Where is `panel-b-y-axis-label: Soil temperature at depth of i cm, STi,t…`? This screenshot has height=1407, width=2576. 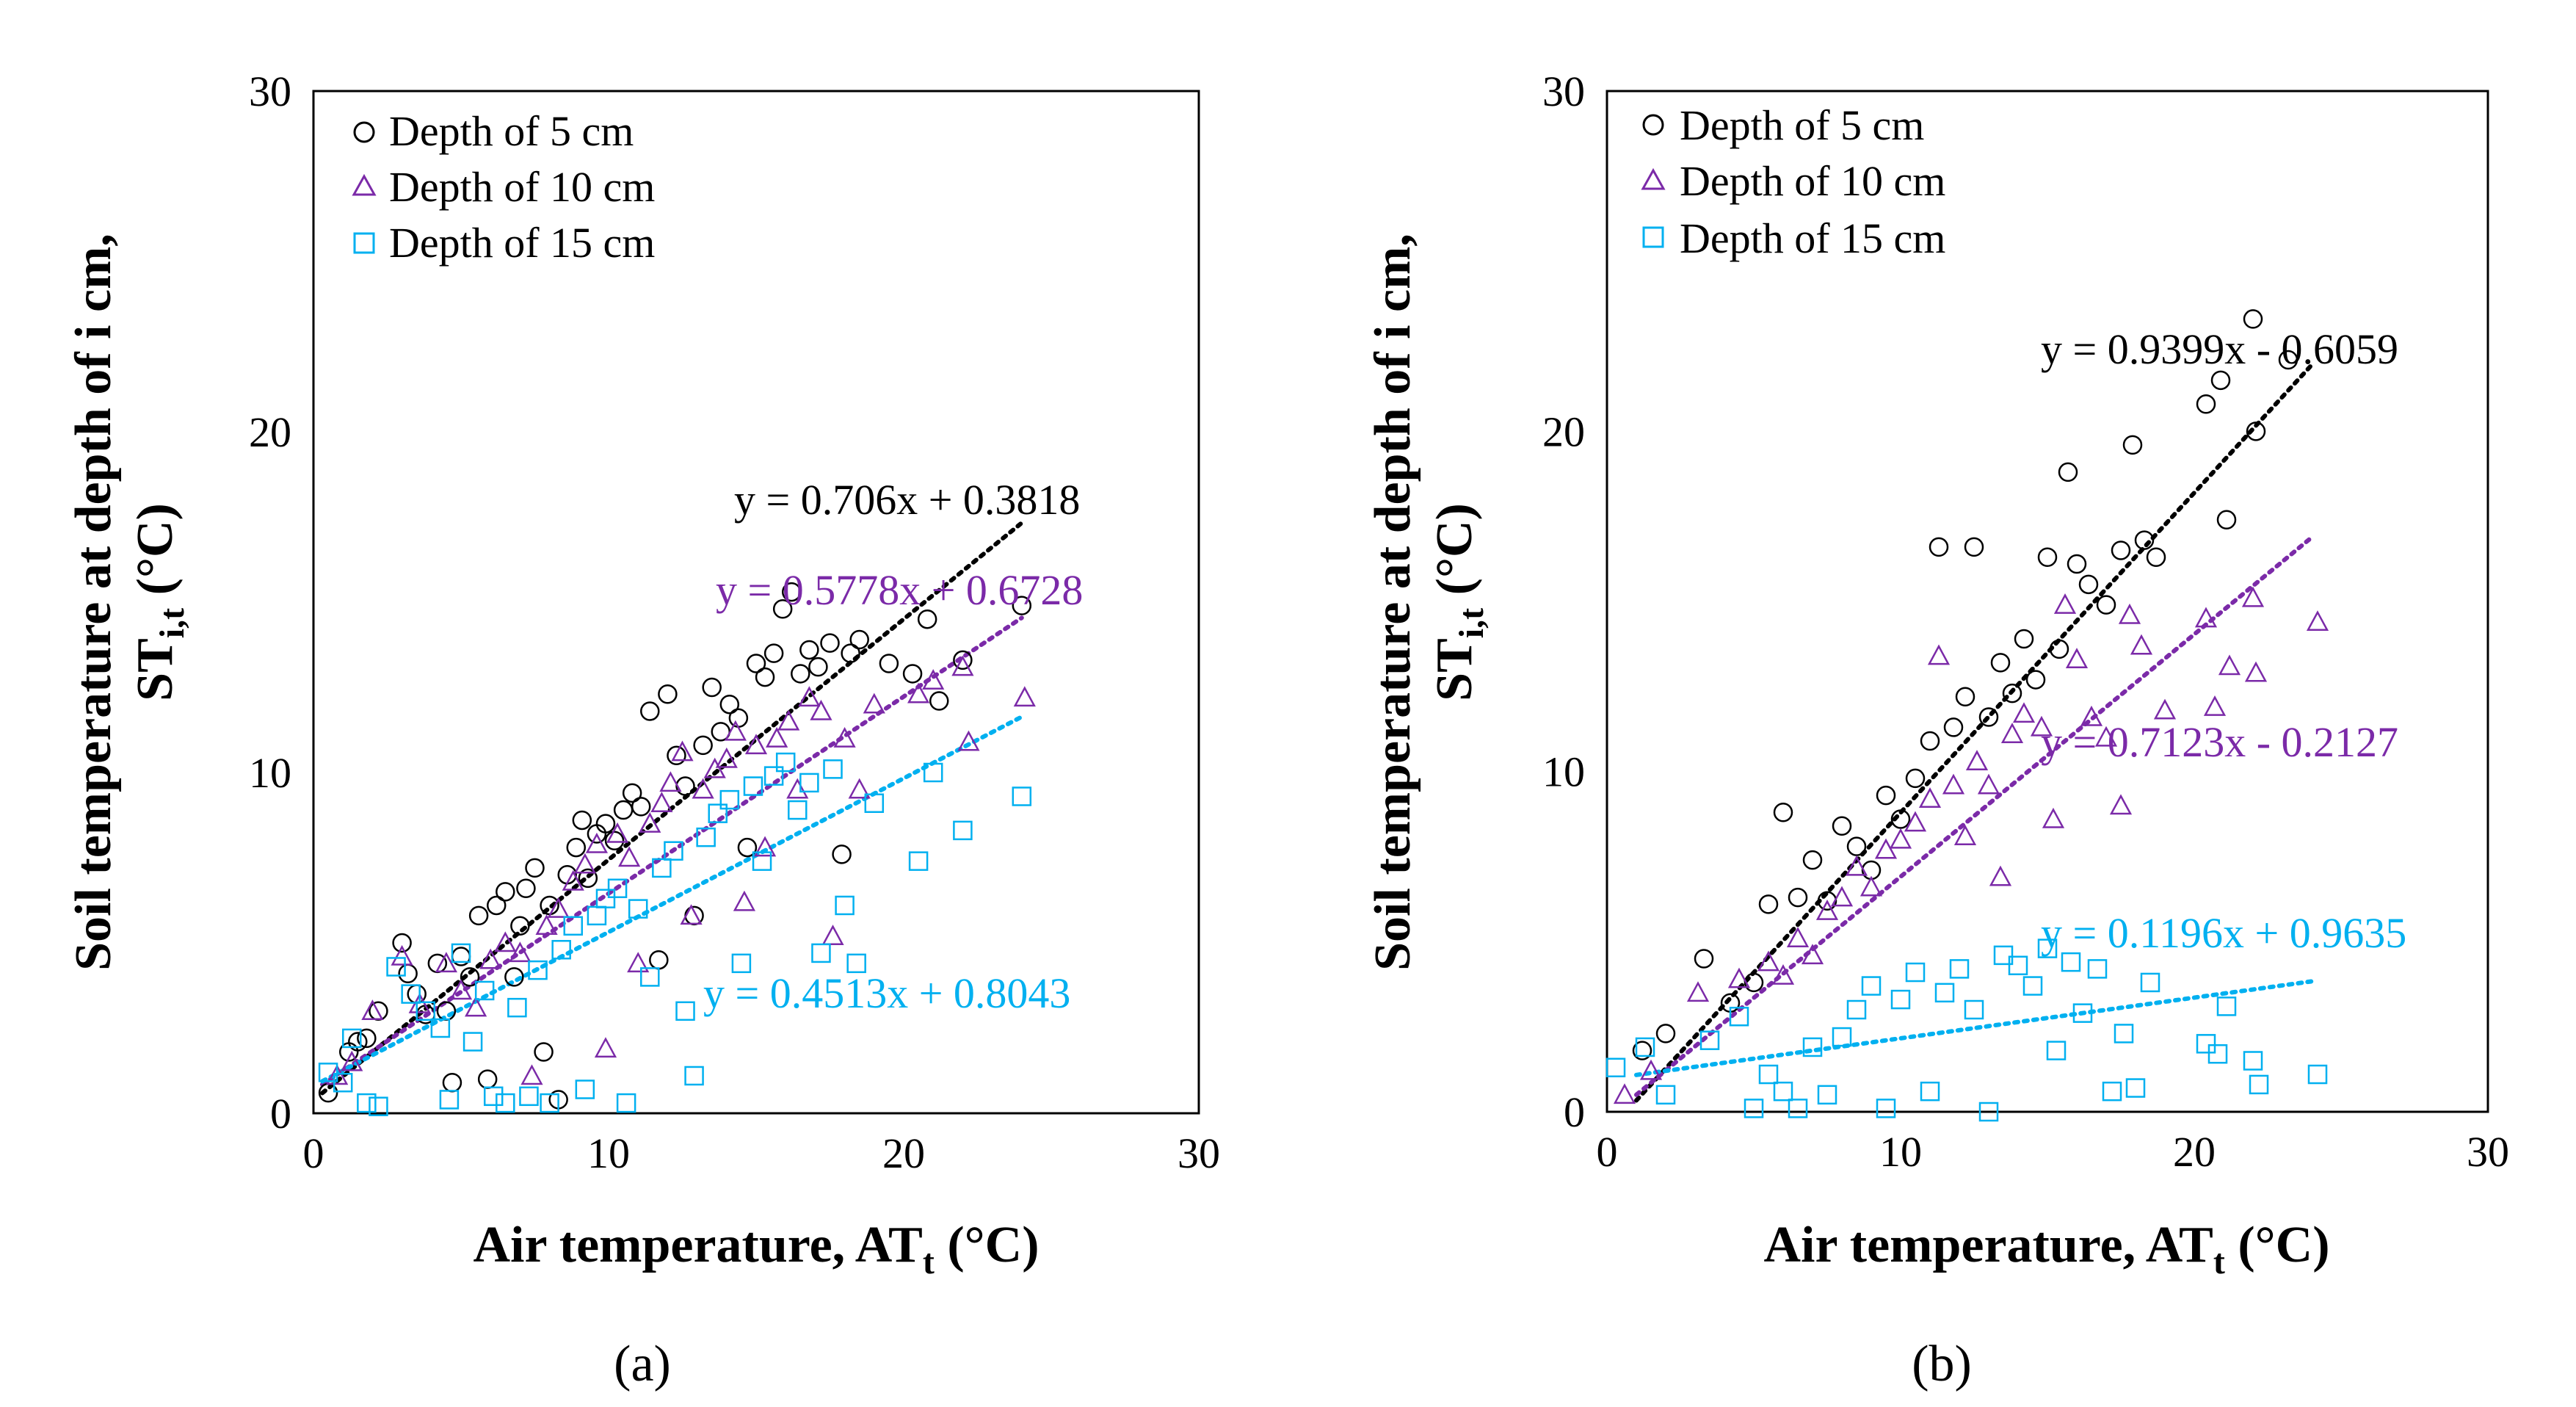 panel-b-y-axis-label: Soil temperature at depth of i cm, STi,t… is located at coordinates (1428, 602).